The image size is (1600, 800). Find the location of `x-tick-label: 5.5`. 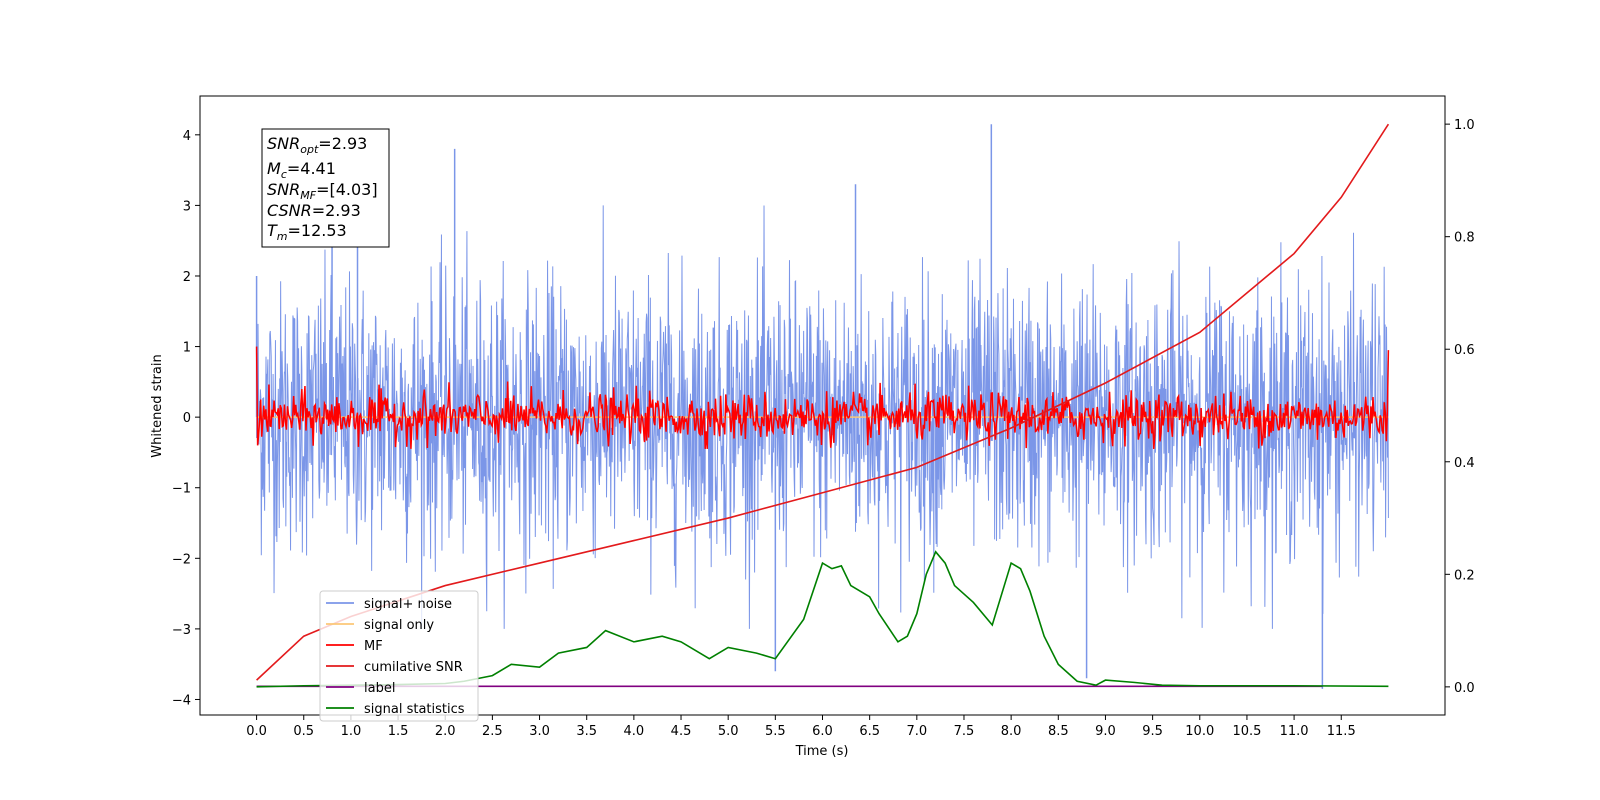

x-tick-label: 5.5 is located at coordinates (775, 731).